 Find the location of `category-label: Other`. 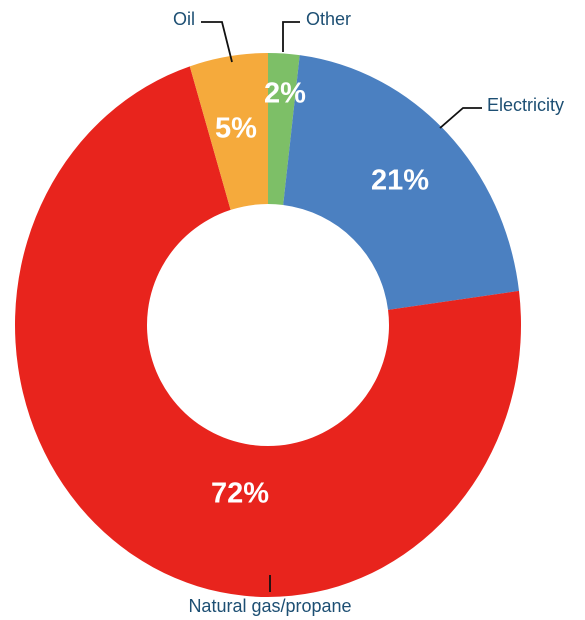

category-label: Other is located at coordinates (328, 19).